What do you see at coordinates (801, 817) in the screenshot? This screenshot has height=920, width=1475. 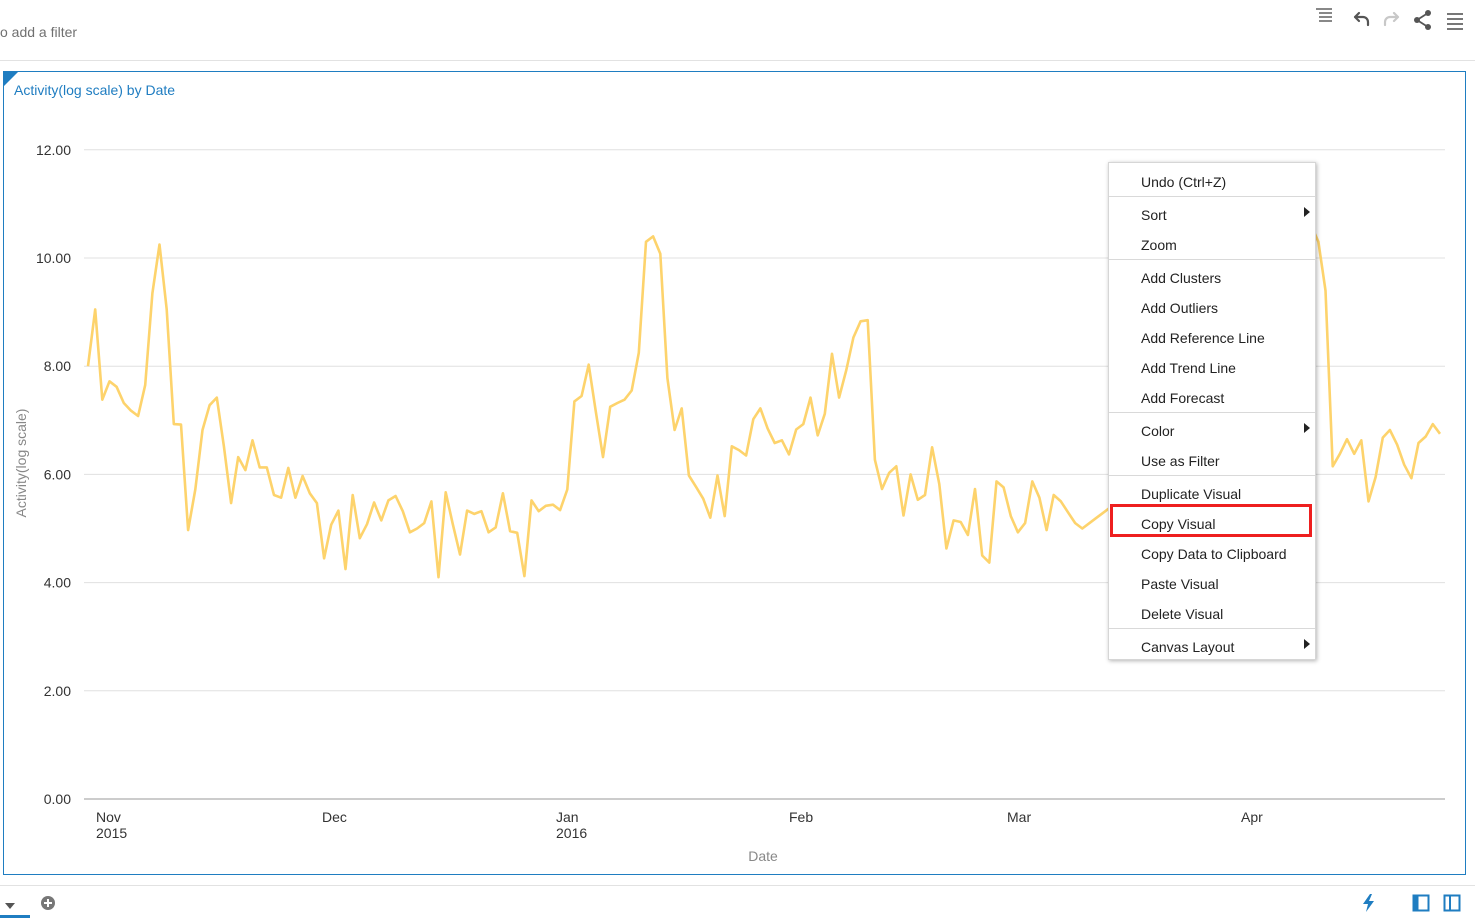 I see `x-tick-label: Feb` at bounding box center [801, 817].